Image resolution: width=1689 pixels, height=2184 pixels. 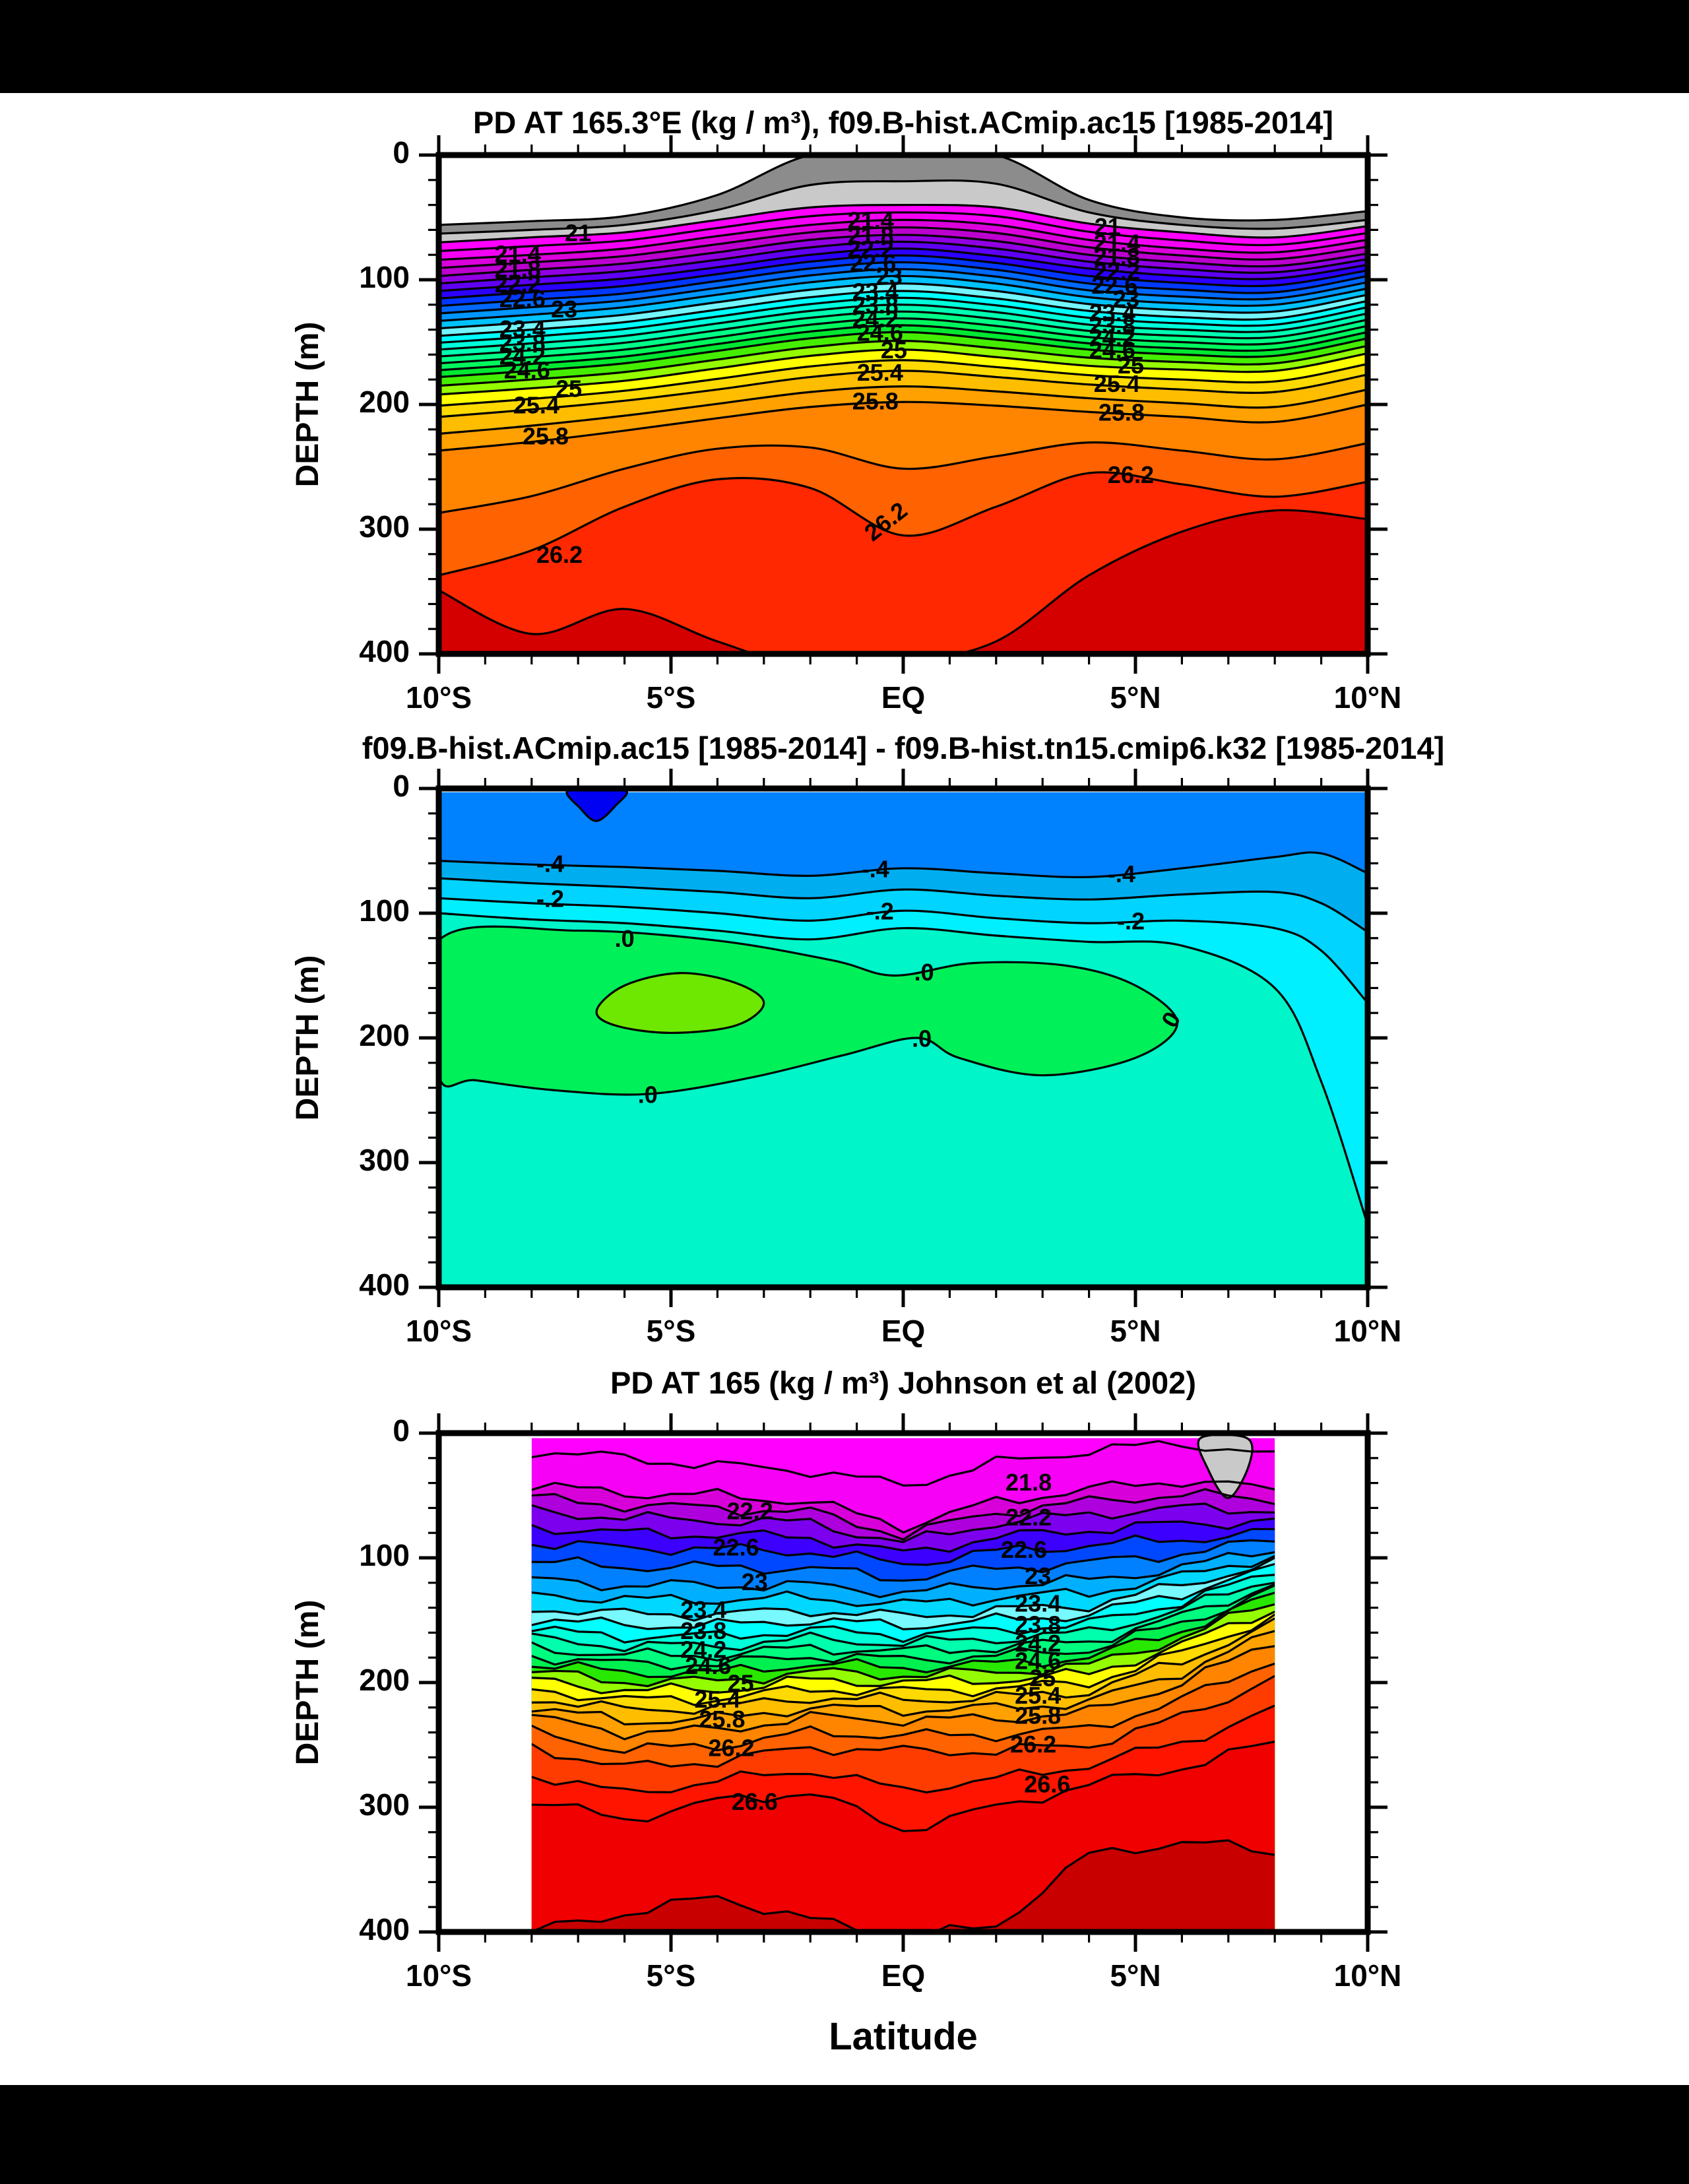 What do you see at coordinates (903, 697) in the screenshot?
I see `x-tick-label: EQ` at bounding box center [903, 697].